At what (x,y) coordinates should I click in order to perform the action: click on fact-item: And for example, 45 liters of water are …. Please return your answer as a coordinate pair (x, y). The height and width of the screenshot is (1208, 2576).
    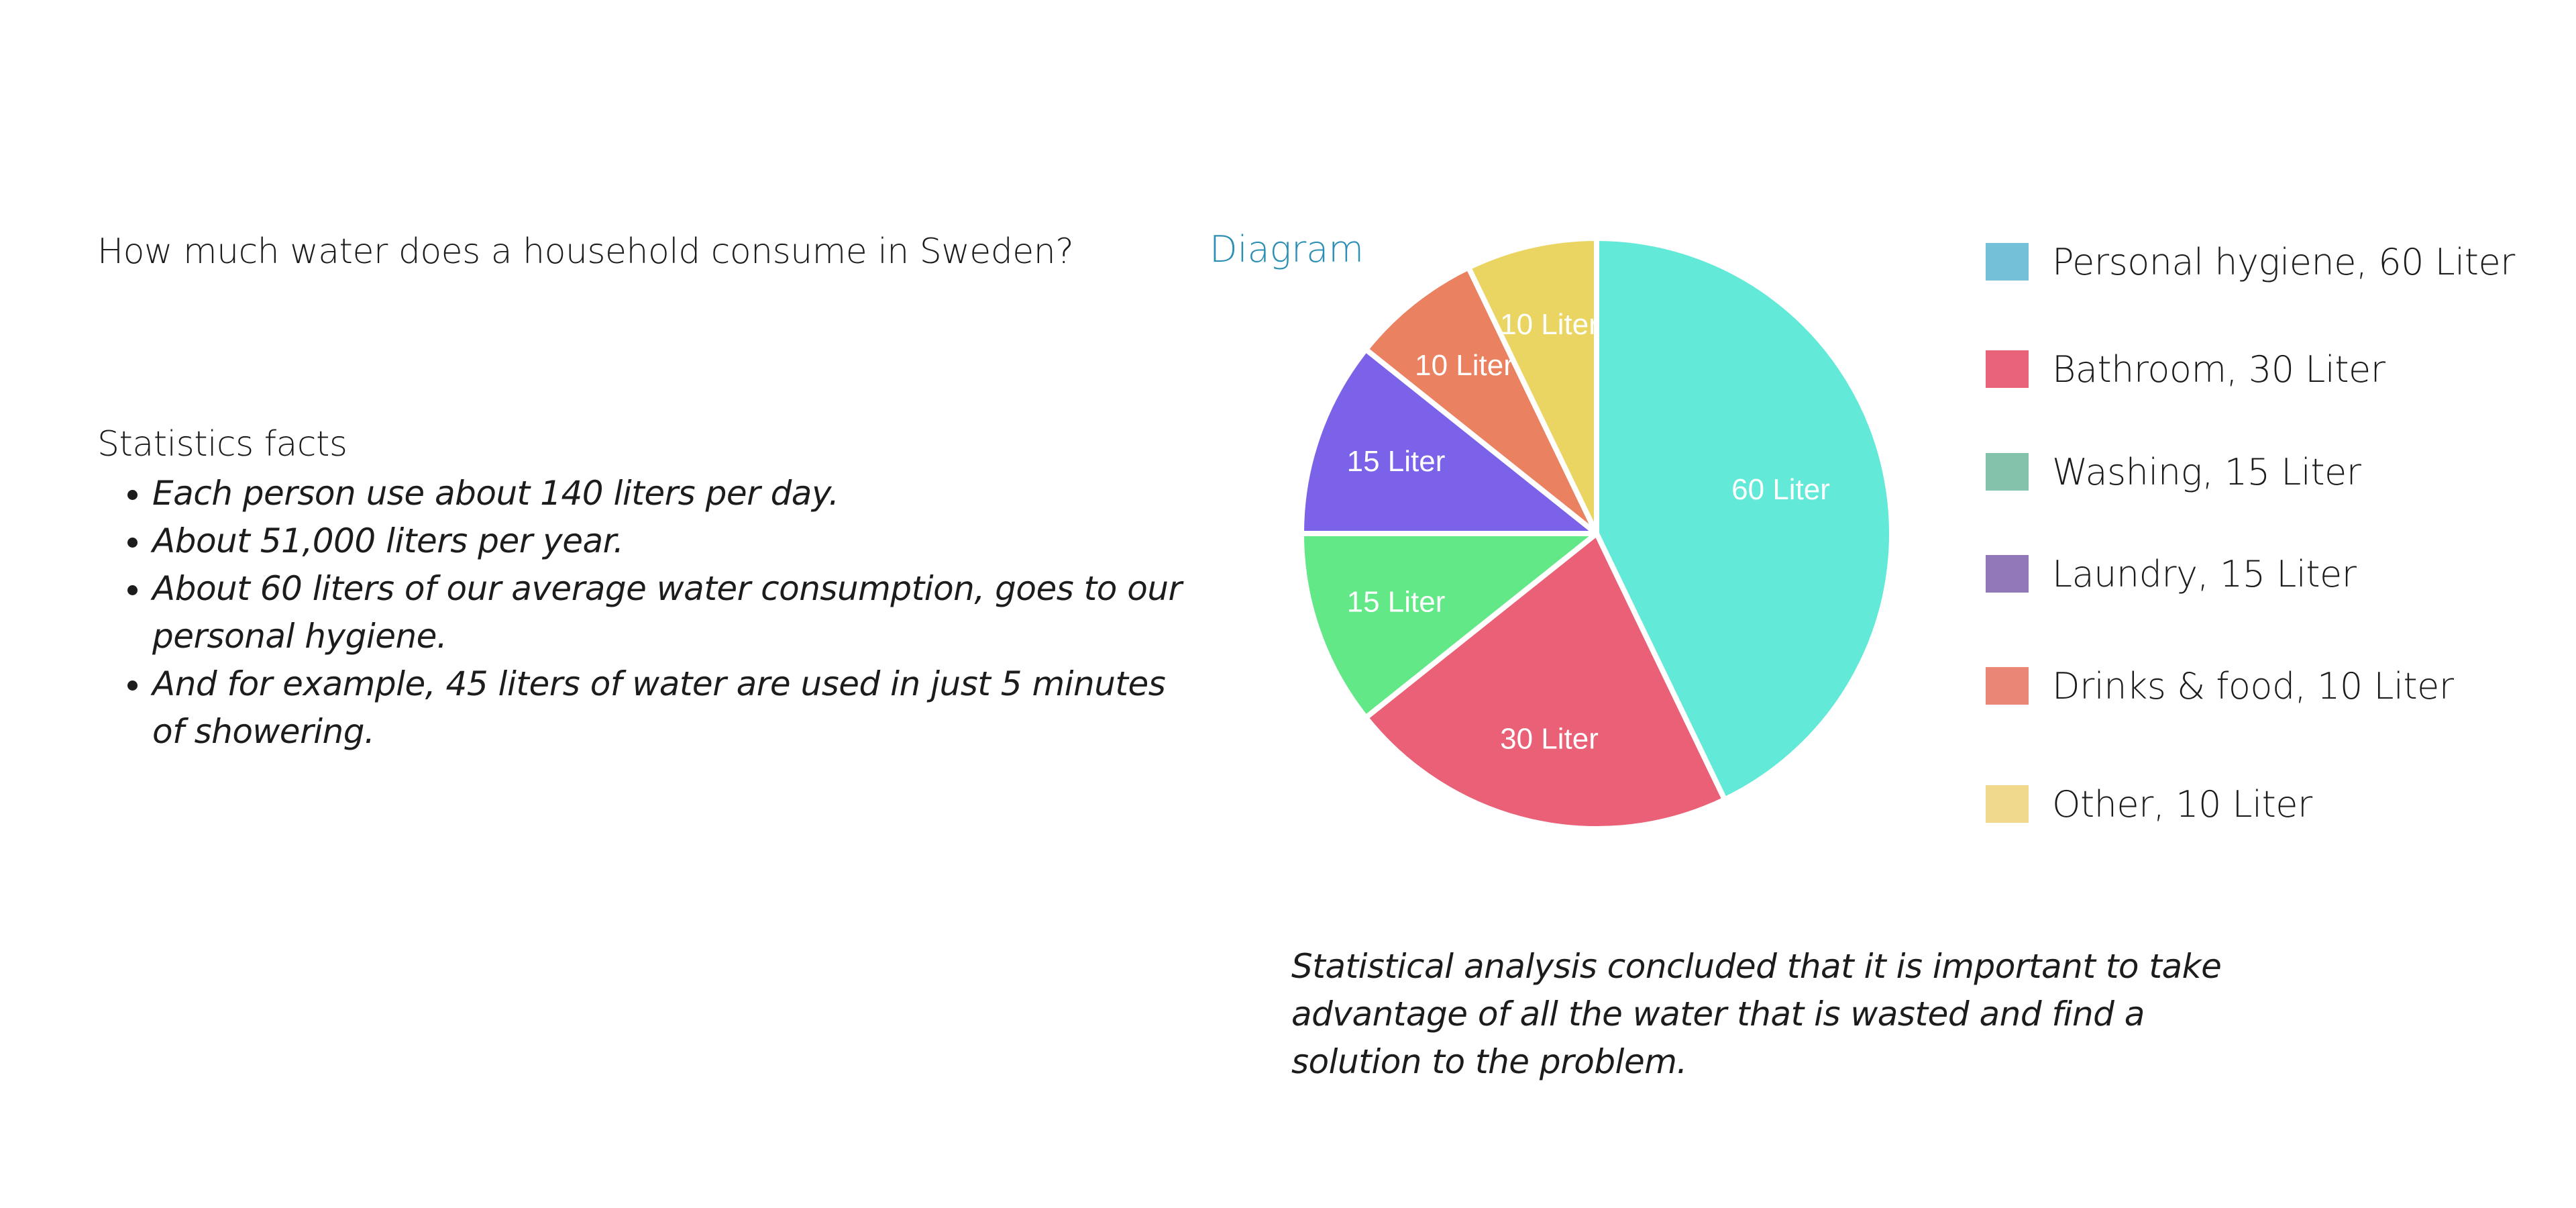
    Looking at the image, I should click on (675, 708).